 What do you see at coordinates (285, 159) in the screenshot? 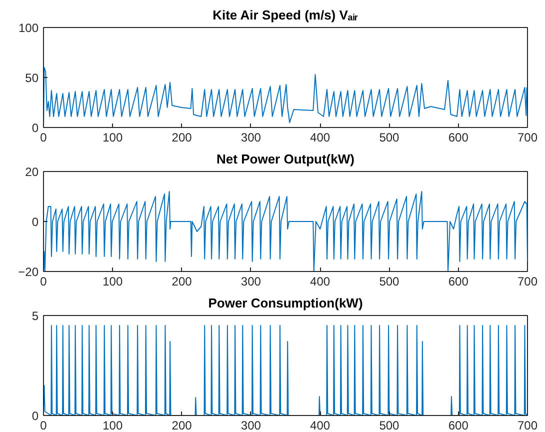
I see `chart-title: Net Power Output(kW)` at bounding box center [285, 159].